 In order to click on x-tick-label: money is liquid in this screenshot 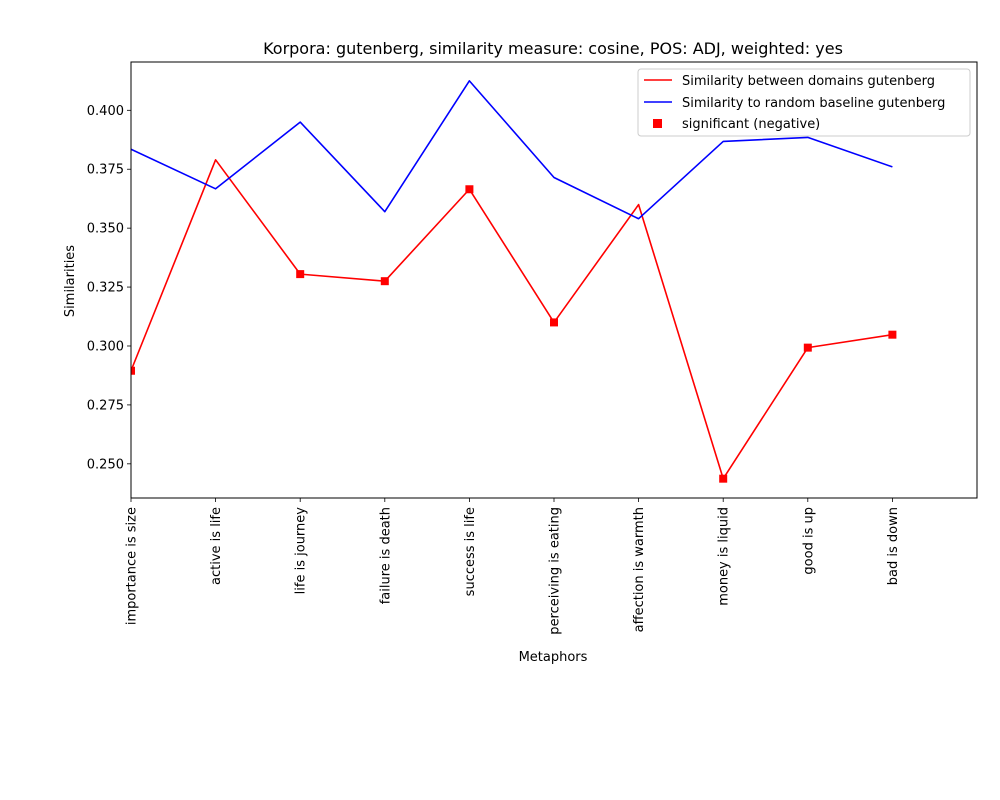, I will do `click(724, 556)`.